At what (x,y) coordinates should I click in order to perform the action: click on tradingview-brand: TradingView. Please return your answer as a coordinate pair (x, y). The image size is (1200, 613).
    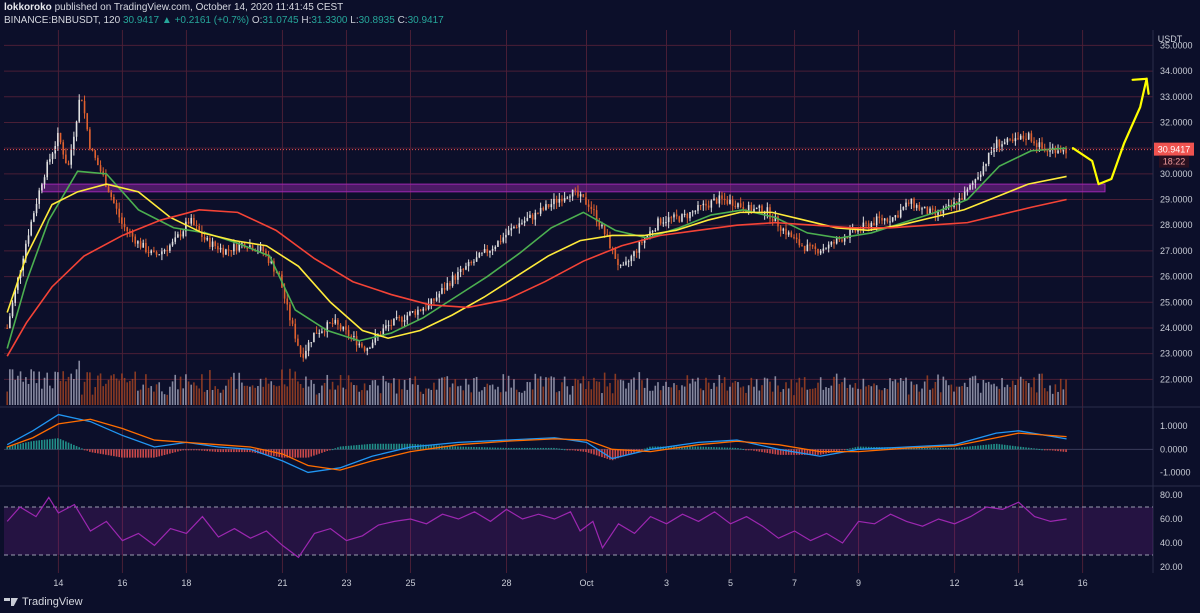
    Looking at the image, I should click on (43, 602).